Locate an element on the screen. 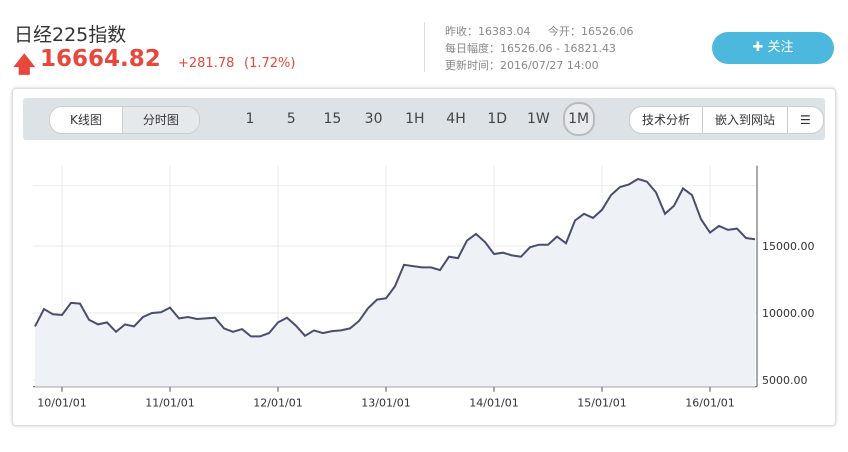 The width and height of the screenshot is (848, 452). period: 1D is located at coordinates (497, 119).